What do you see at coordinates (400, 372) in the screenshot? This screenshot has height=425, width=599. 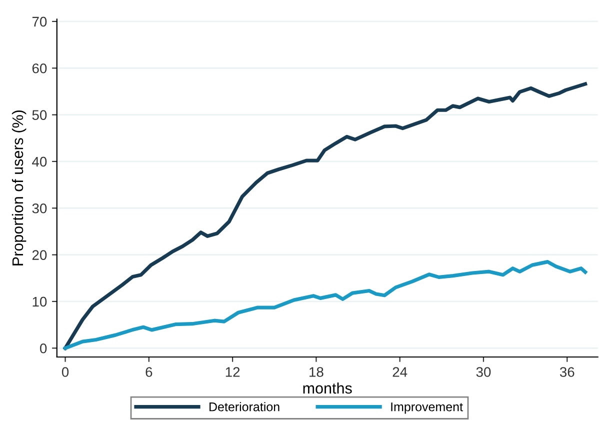 I see `x-tick-label: 24` at bounding box center [400, 372].